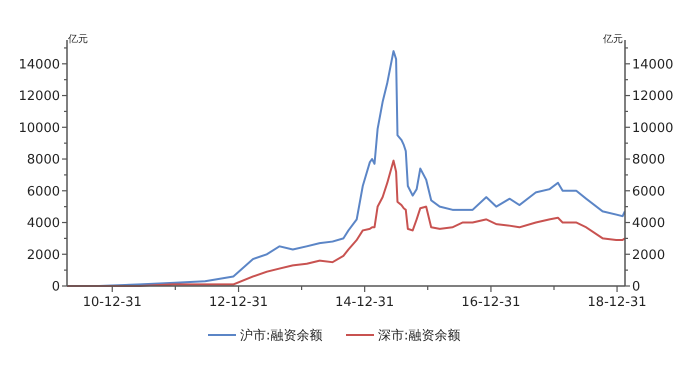 This screenshot has height=374, width=692. I want to click on y2-tick-label: 2000, so click(649, 255).